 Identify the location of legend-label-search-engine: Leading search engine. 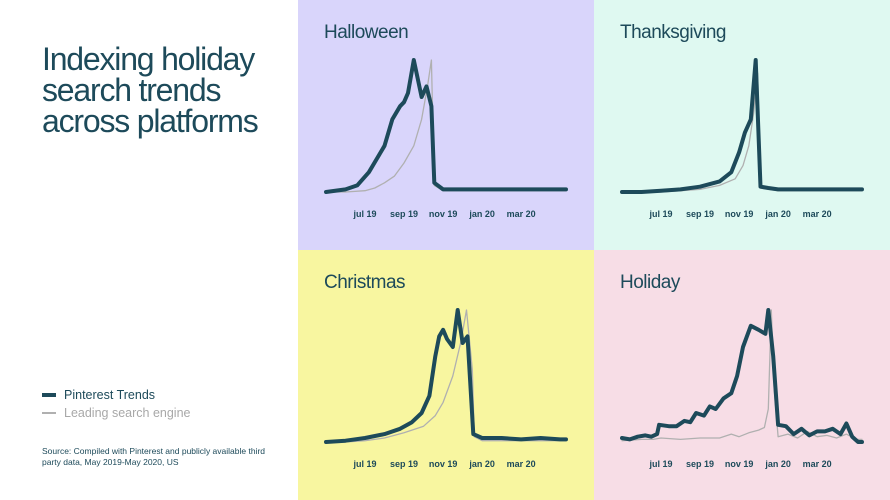
(127, 413).